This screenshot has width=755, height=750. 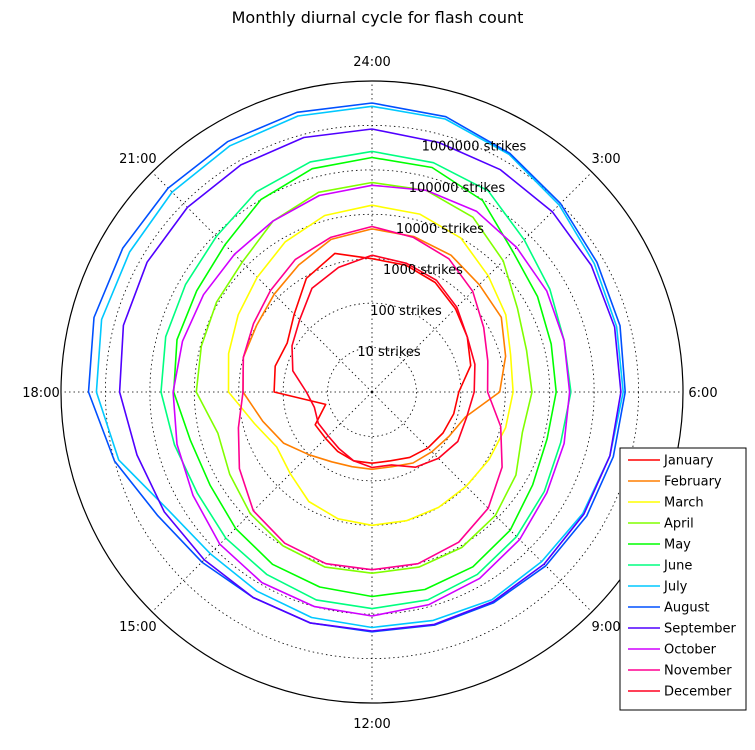 I want to click on radial-tick-label-4: 100000 strikes, so click(x=457, y=188).